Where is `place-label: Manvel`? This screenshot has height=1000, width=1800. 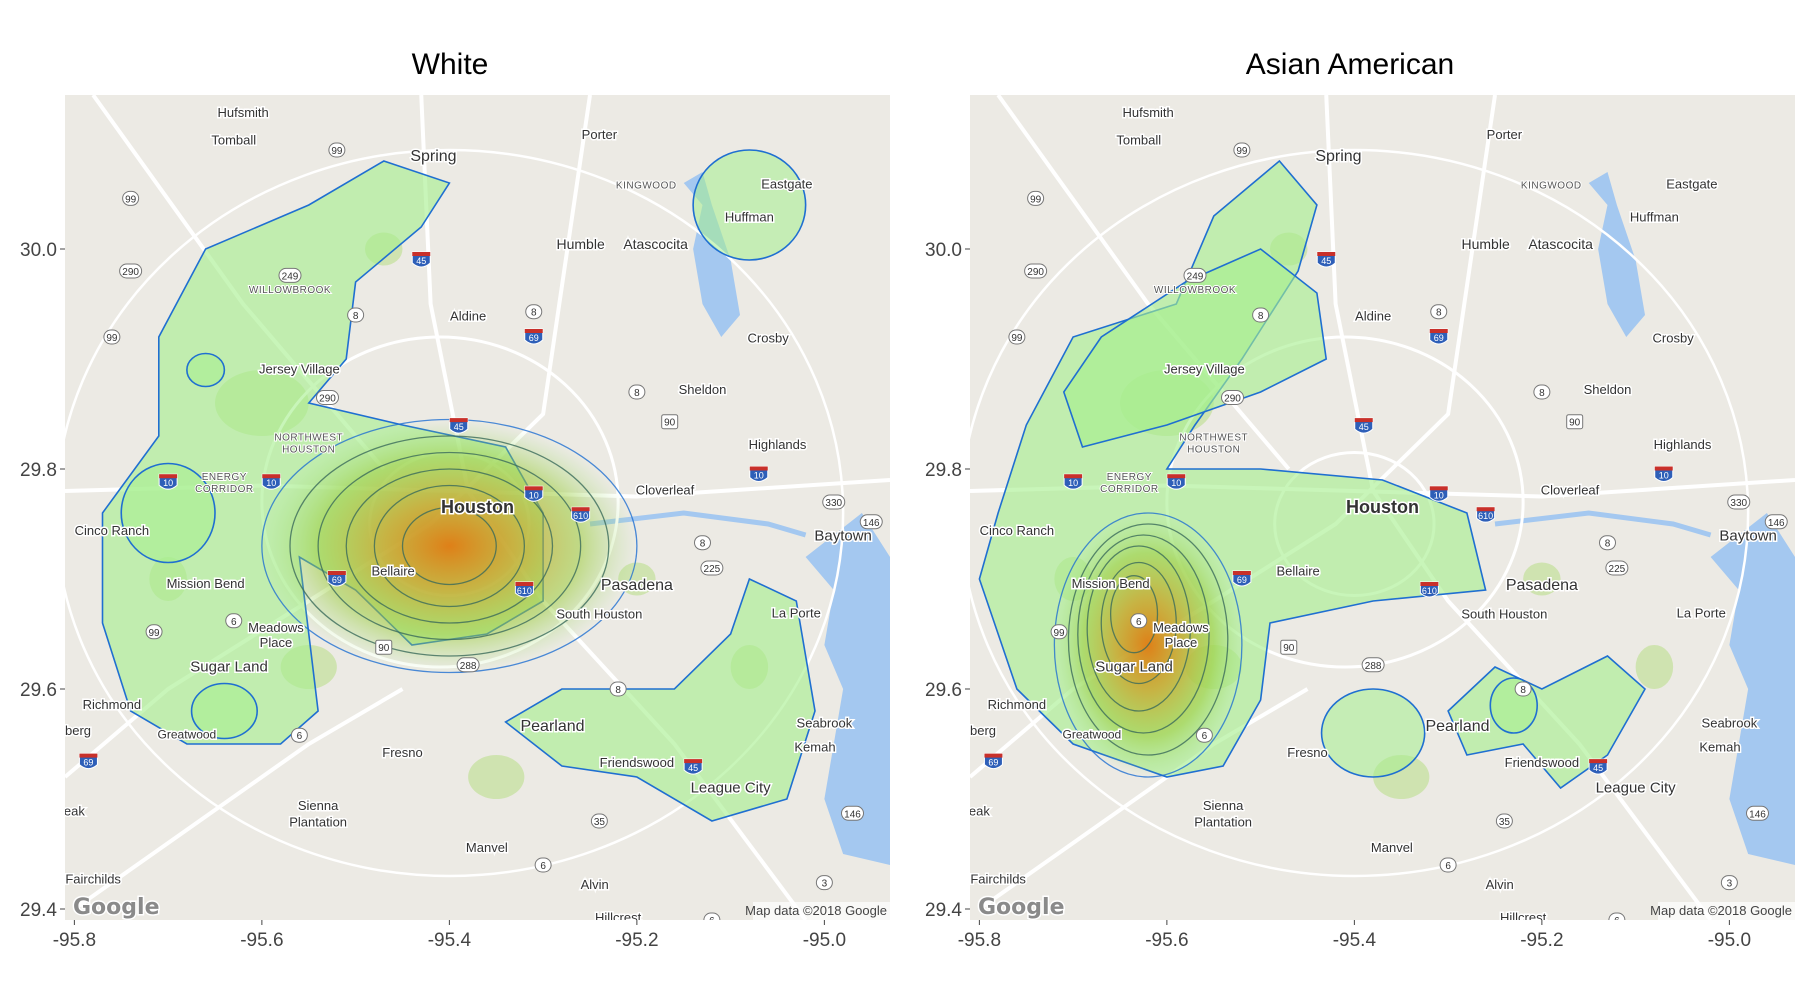
place-label: Manvel is located at coordinates (487, 847).